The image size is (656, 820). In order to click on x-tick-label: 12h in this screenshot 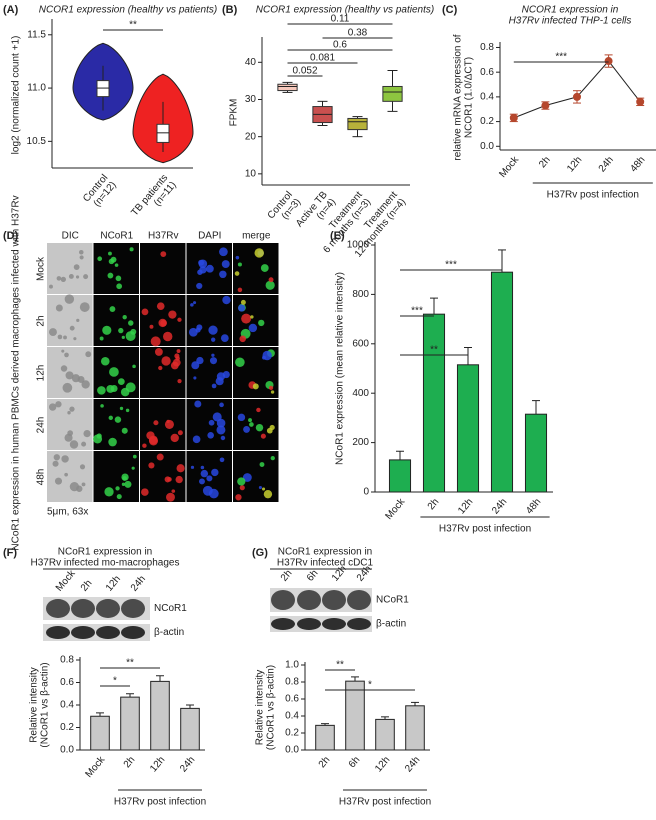, I will do `click(465, 507)`.